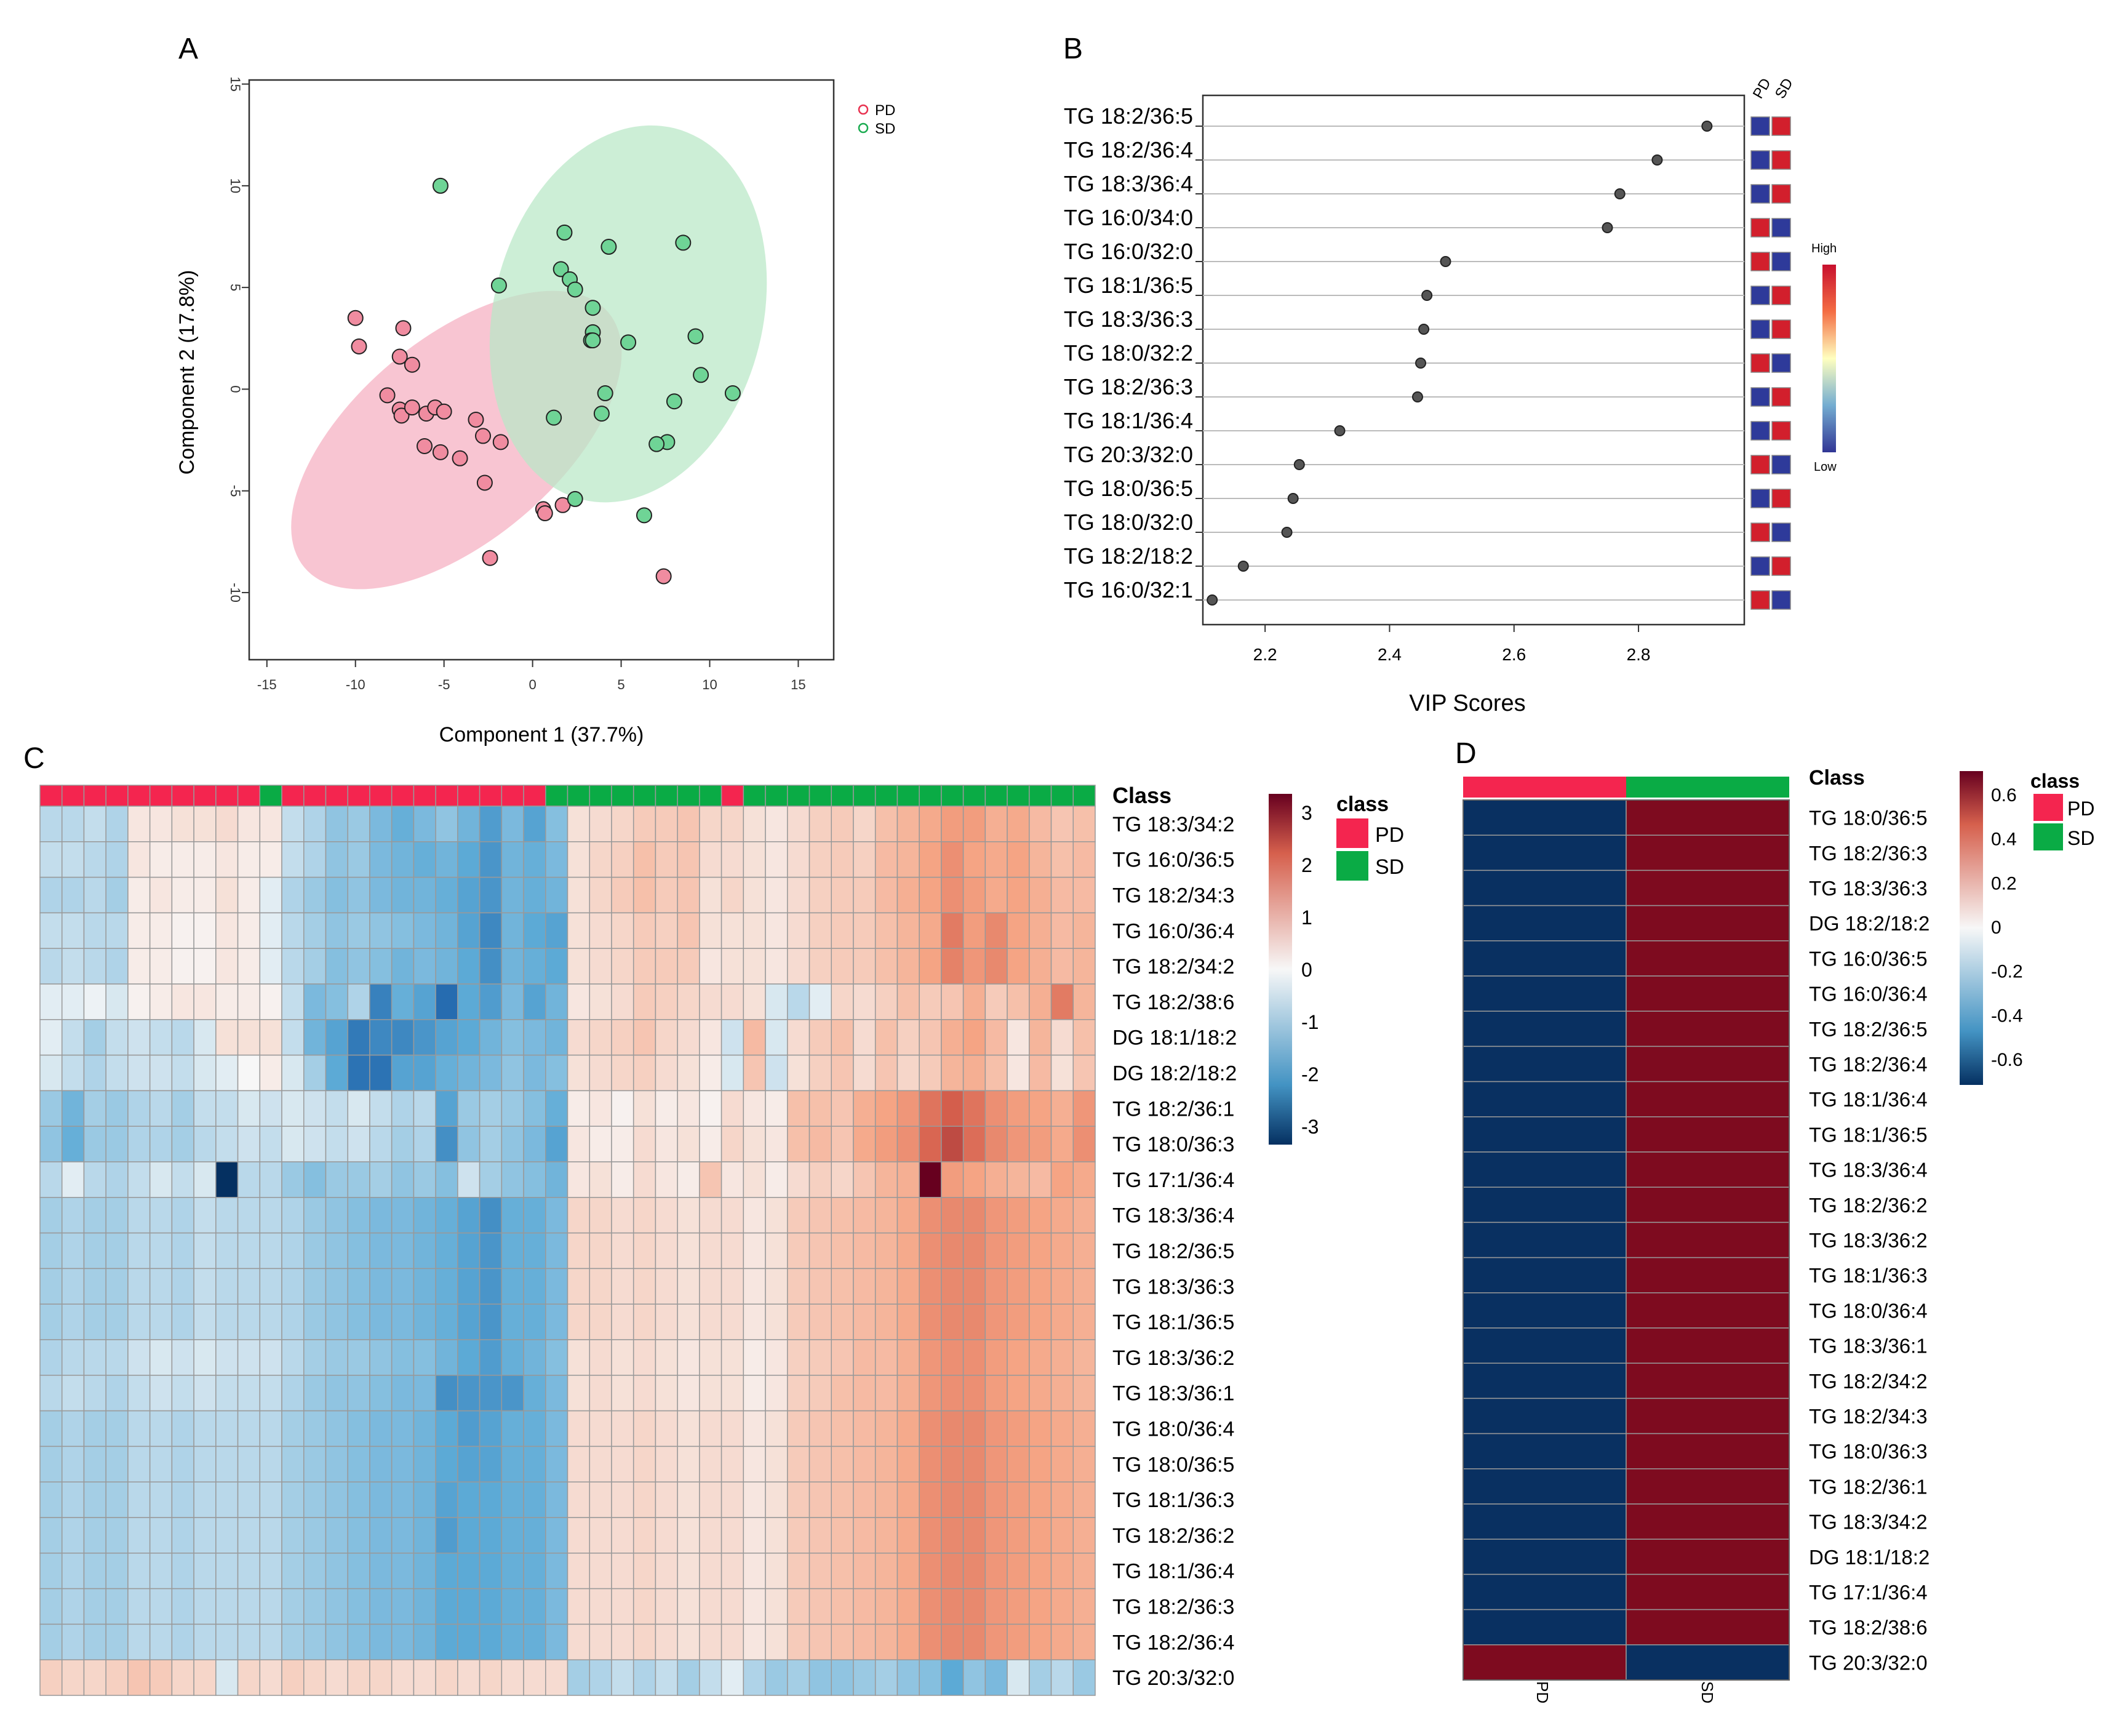 This screenshot has width=2119, height=1736. Describe the element at coordinates (1868, 958) in the screenshot. I see `panel-d-row-label: TG 16:0/36:5` at that location.